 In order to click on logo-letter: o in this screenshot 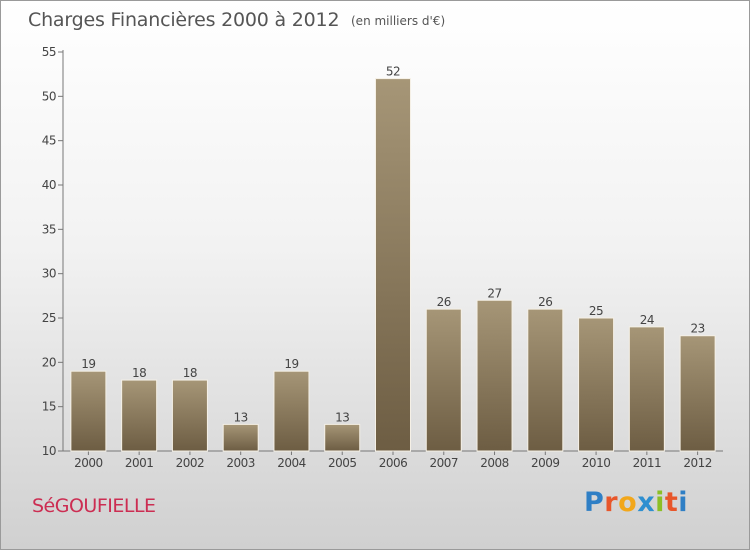, I will do `click(628, 502)`.